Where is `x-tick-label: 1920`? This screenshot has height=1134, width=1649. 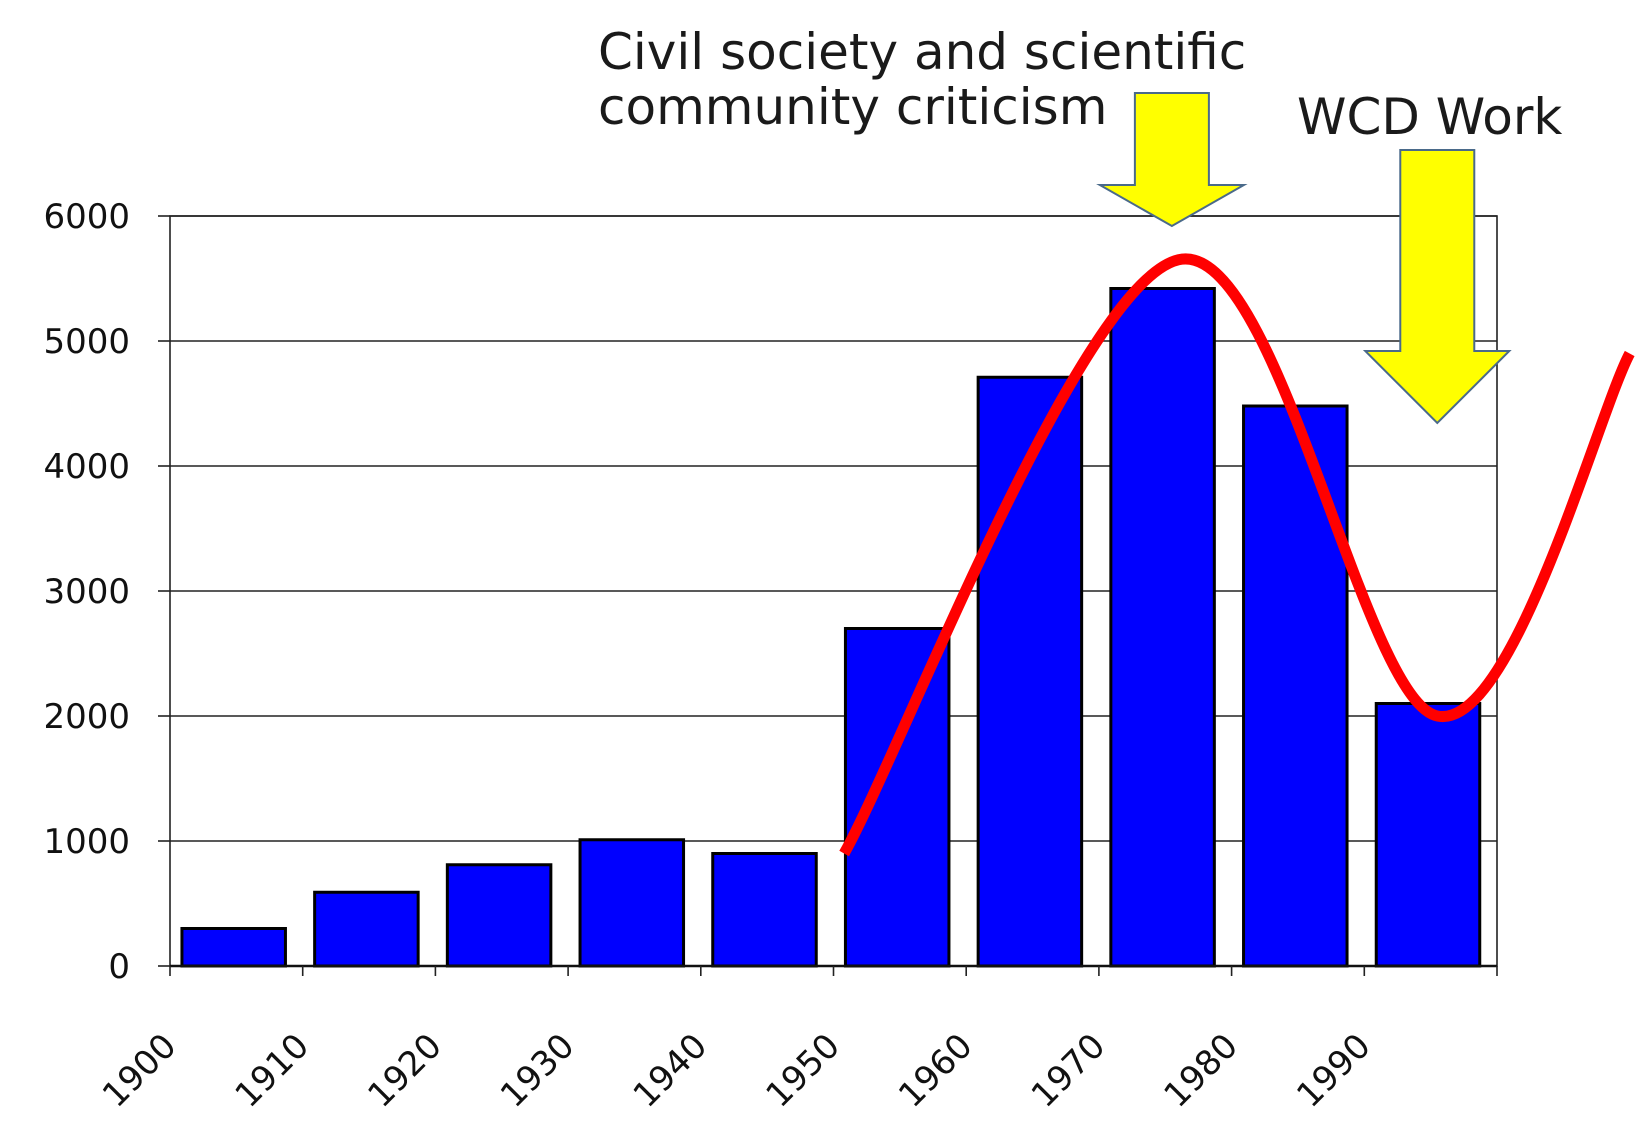 x-tick-label: 1920 is located at coordinates (404, 1070).